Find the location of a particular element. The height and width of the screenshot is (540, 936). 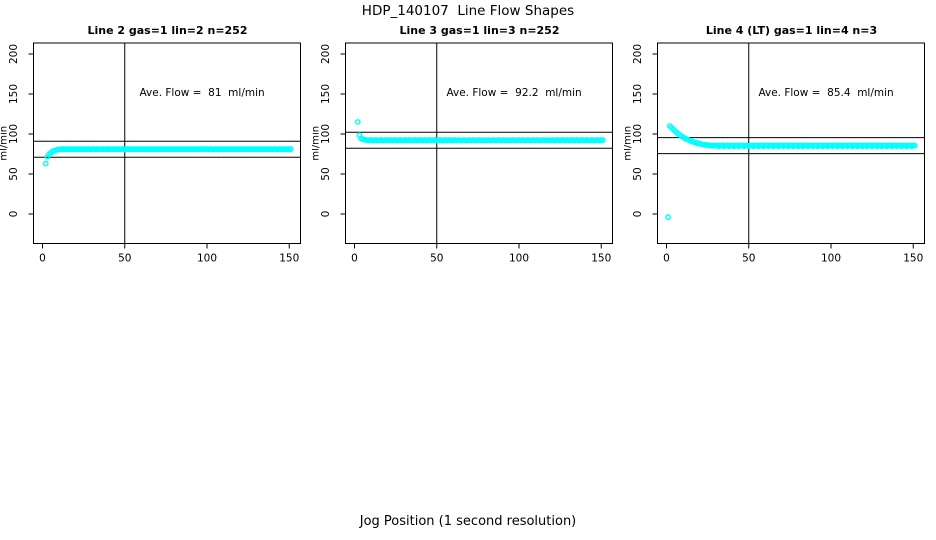

x-axis-label: Jog Position (1 second resolution) is located at coordinates (468, 521).